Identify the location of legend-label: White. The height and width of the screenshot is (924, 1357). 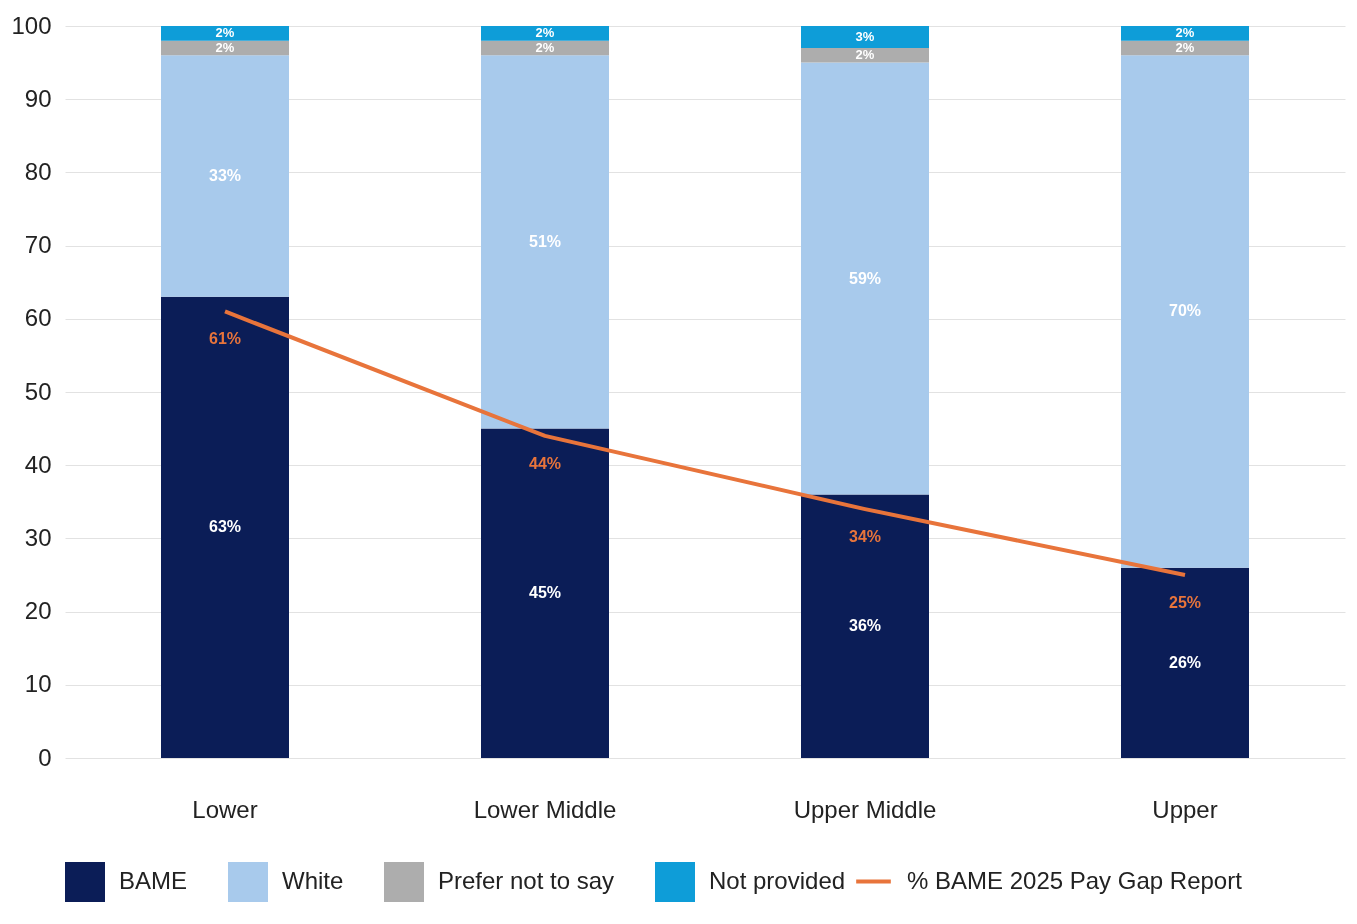
(313, 880).